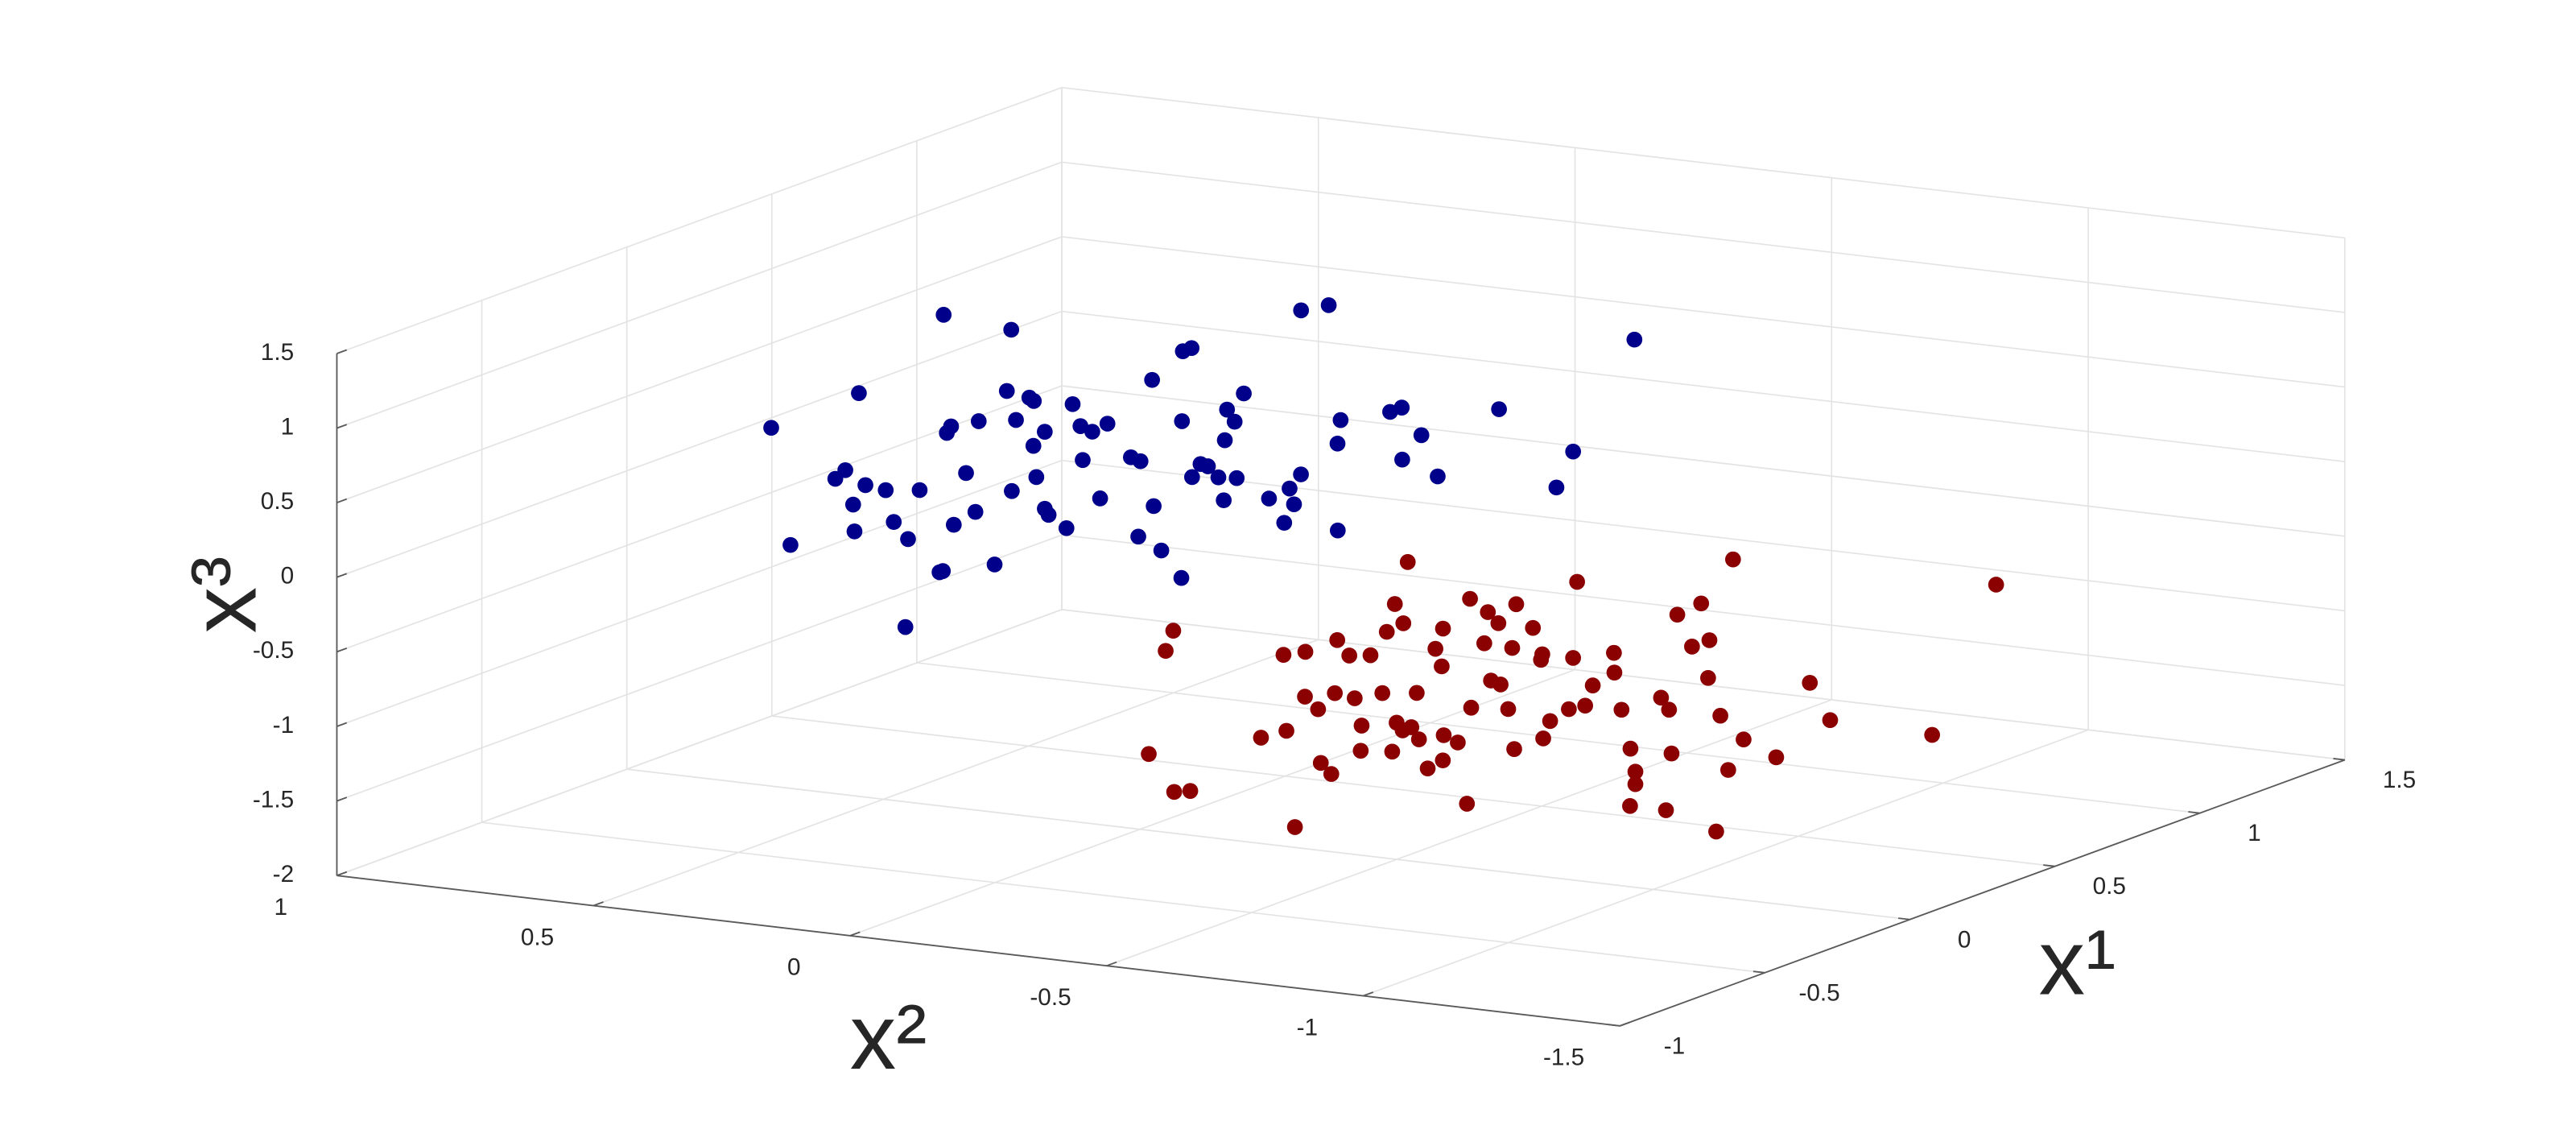 The width and height of the screenshot is (2576, 1146). I want to click on z-tick-label: 0.5, so click(277, 501).